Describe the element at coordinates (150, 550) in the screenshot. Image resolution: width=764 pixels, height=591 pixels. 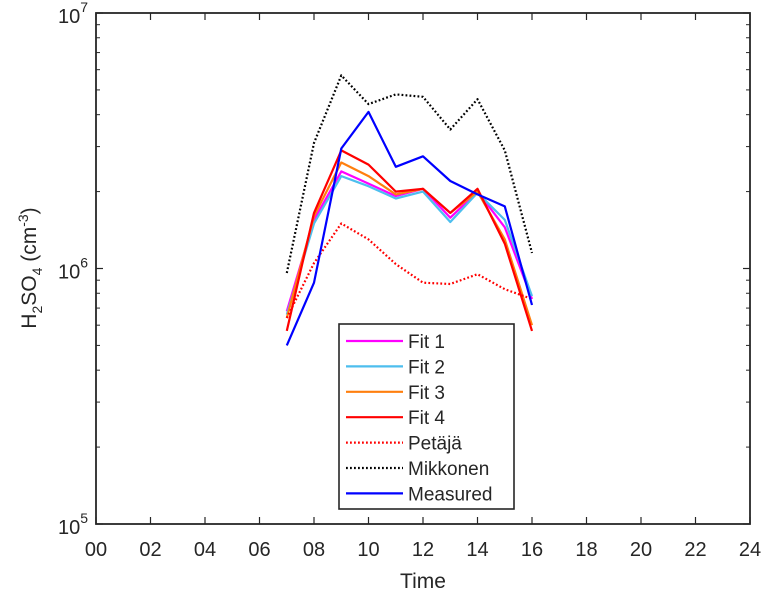
I see `x-tick-label: 02` at that location.